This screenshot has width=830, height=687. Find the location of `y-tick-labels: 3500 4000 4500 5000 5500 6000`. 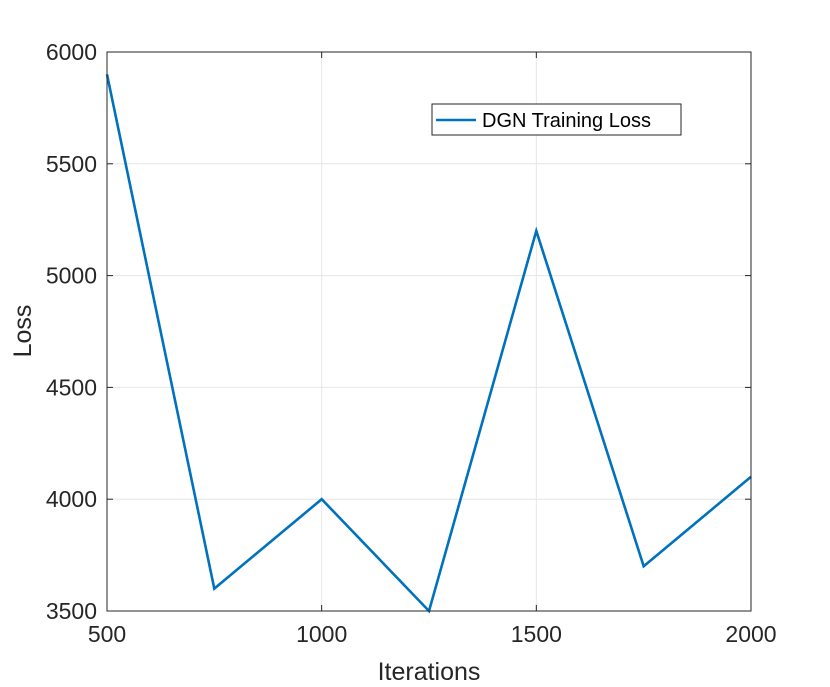

y-tick-labels: 3500 4000 4500 5000 5500 6000 is located at coordinates (71, 331).